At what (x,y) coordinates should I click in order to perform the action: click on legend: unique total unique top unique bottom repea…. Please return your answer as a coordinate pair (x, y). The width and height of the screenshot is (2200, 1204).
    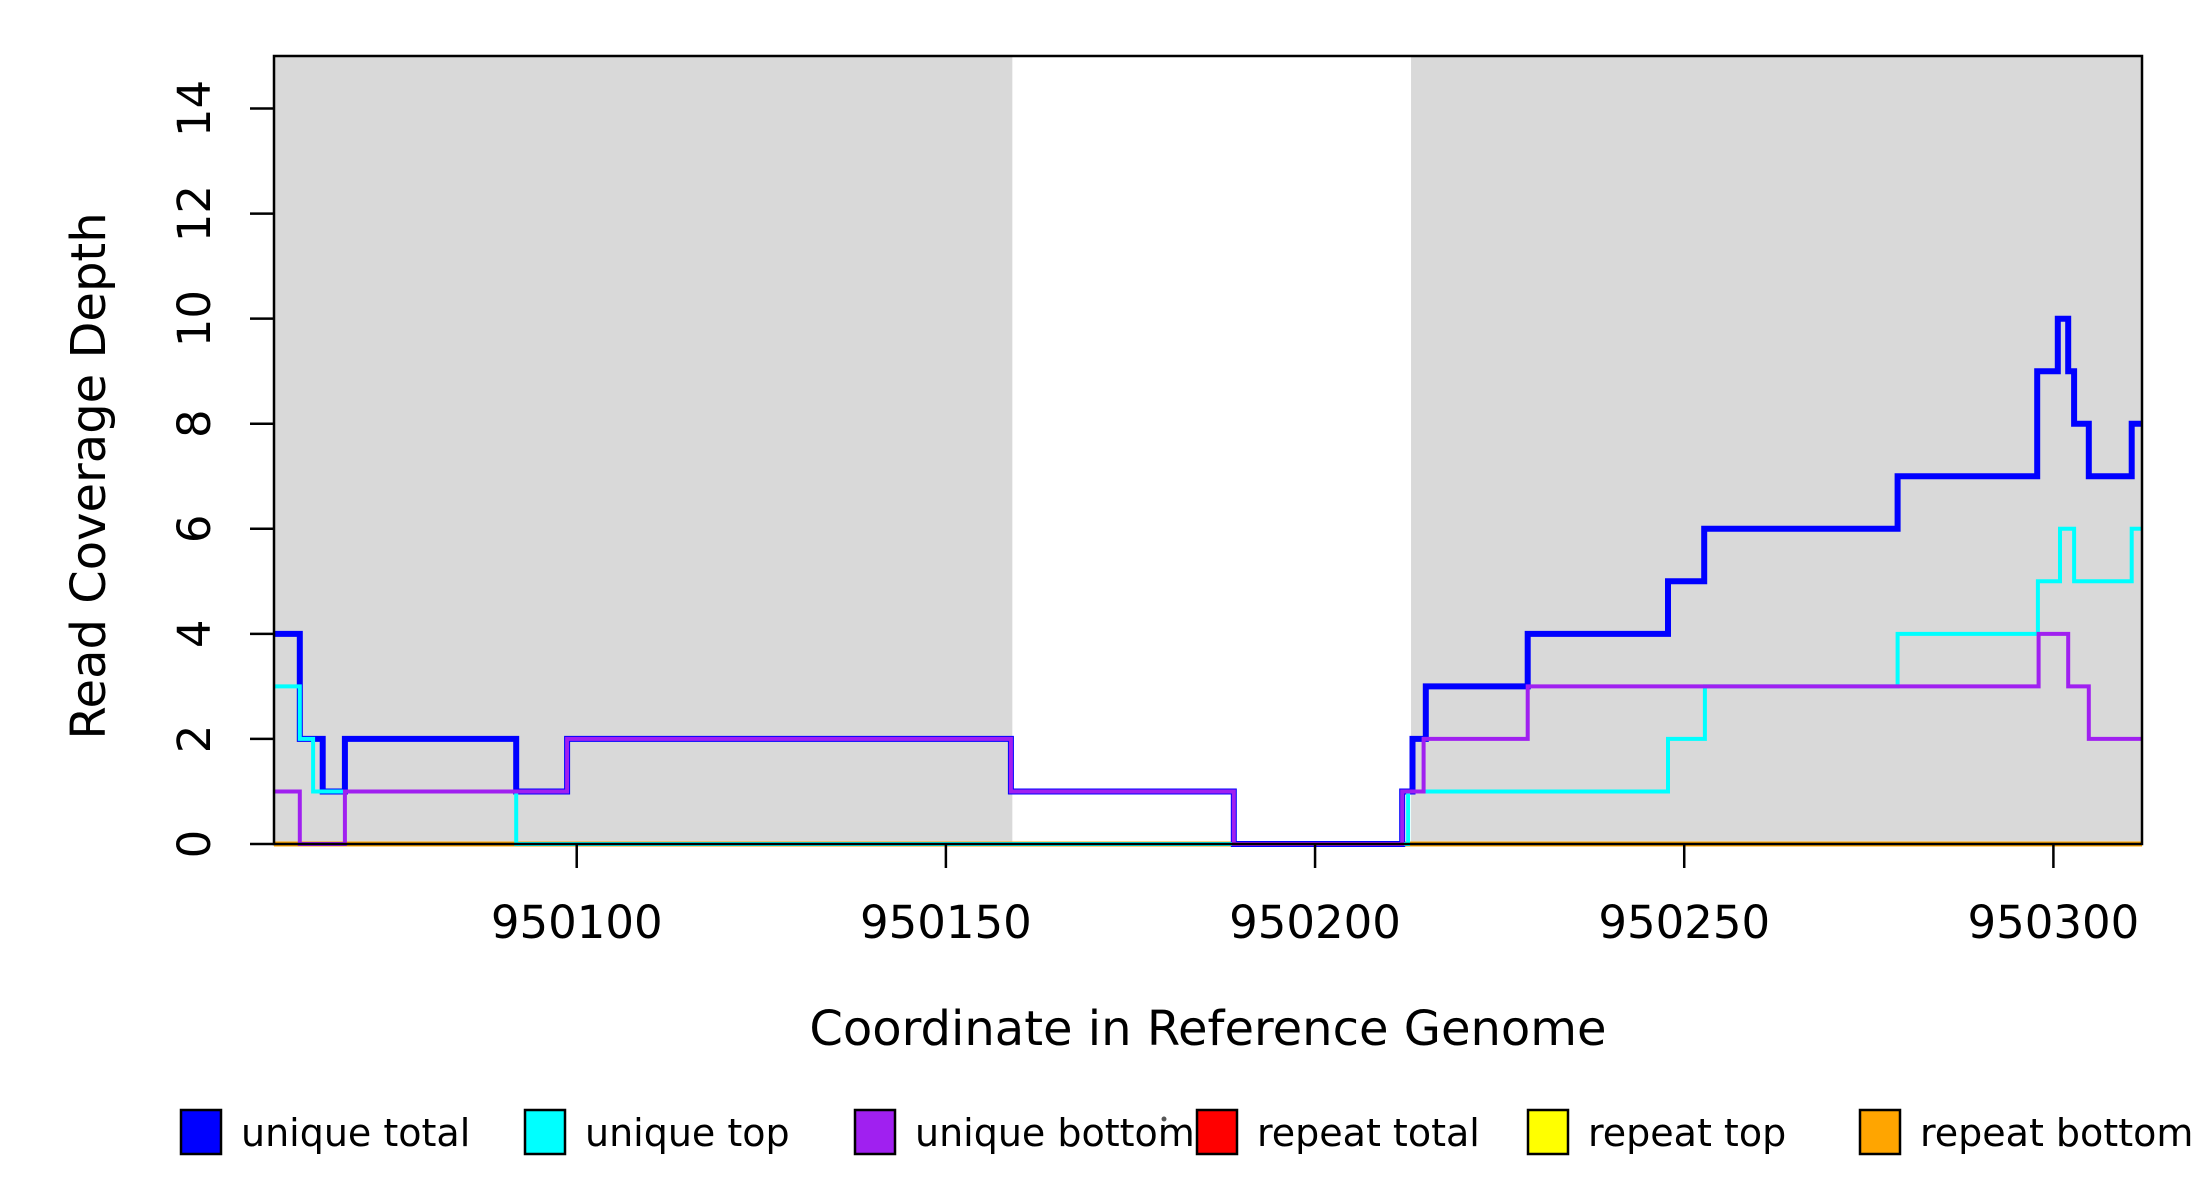
    Looking at the image, I should click on (1186, 1132).